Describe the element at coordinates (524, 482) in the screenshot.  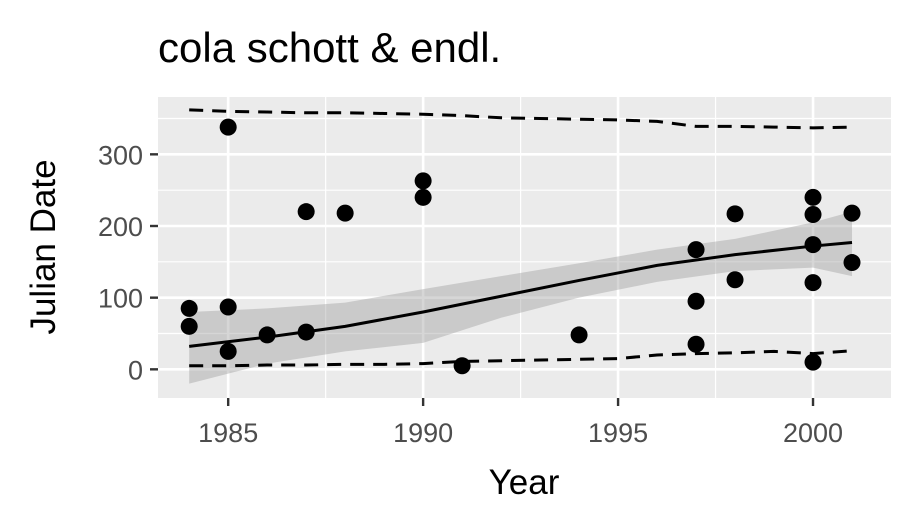
I see `x-axis-title: Year` at that location.